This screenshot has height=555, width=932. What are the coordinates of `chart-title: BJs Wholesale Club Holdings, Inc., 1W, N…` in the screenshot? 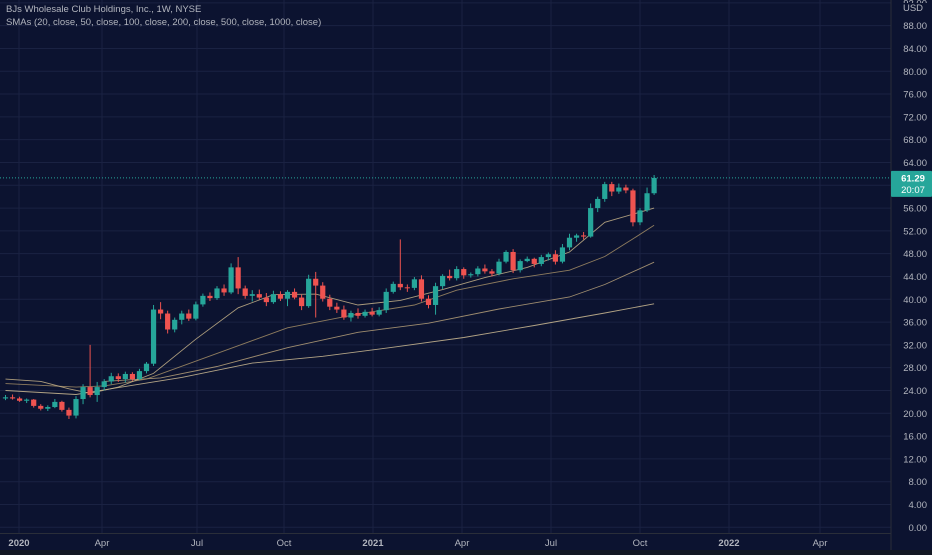 It's located at (104, 9).